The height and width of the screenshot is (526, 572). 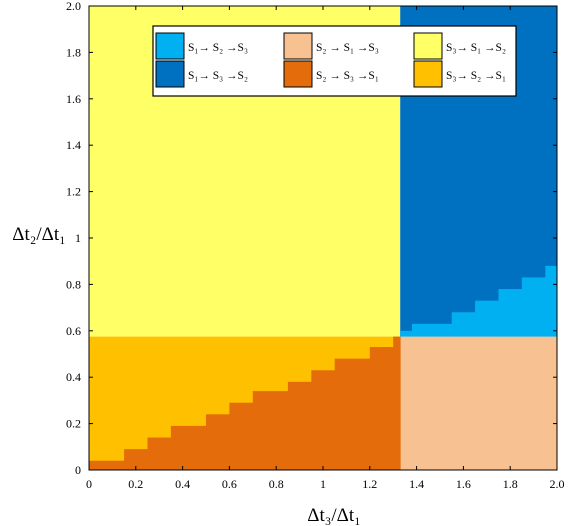 I want to click on legend-label: S₂ → S₁ →S₃, so click(x=347, y=48).